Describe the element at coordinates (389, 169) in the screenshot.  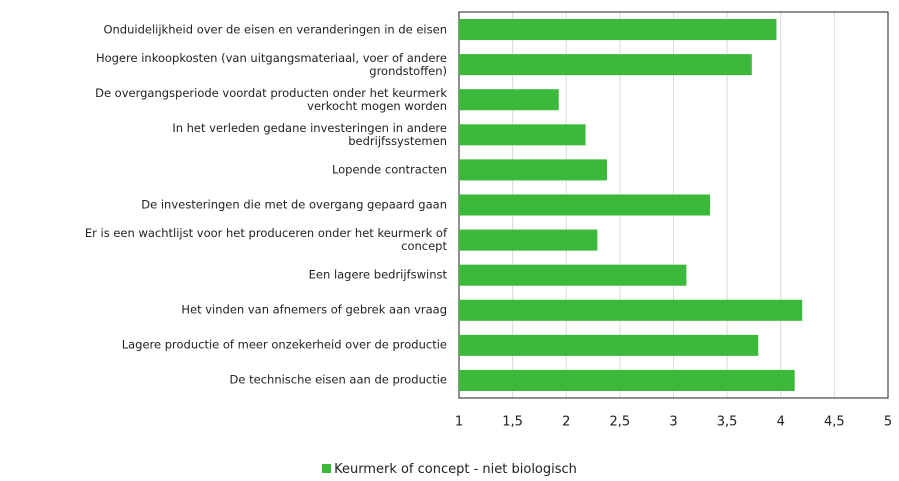
I see `y-tick-label: Lopende contracten` at that location.